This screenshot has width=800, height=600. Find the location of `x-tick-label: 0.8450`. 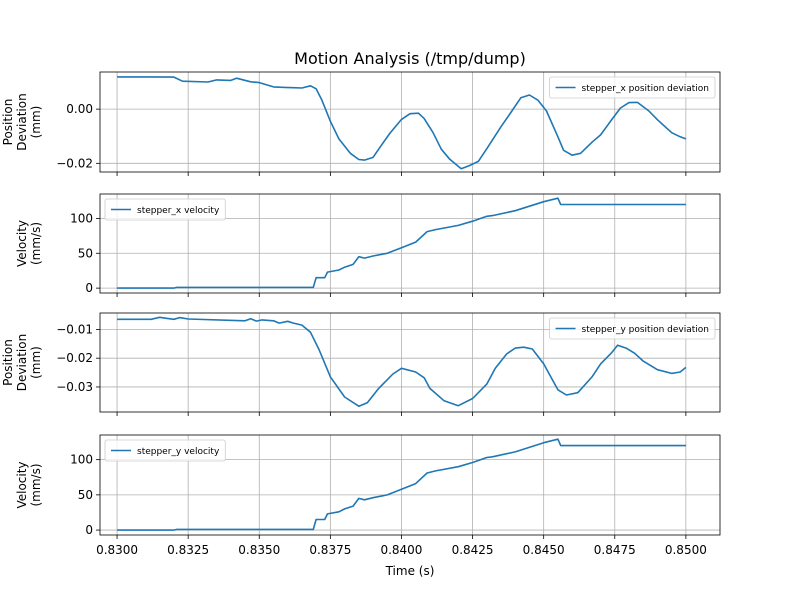

x-tick-label: 0.8450 is located at coordinates (544, 550).